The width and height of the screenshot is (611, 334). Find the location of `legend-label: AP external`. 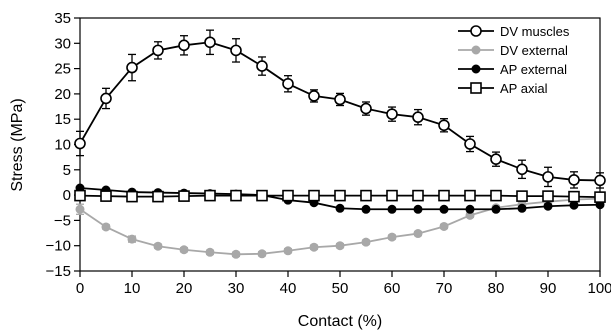

legend-label: AP external is located at coordinates (533, 69).